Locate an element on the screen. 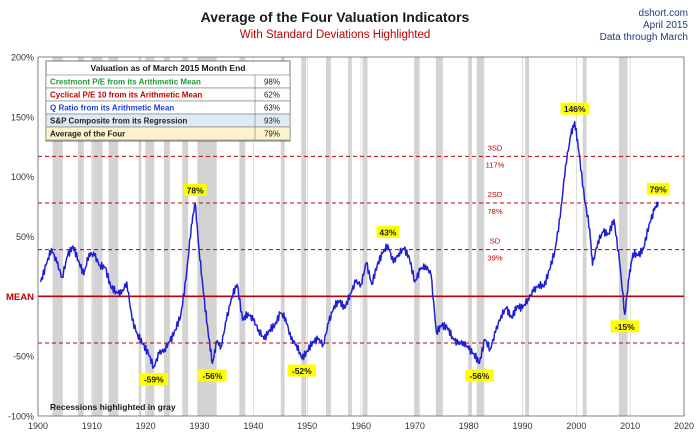 The height and width of the screenshot is (445, 697). table-row-value: 93% is located at coordinates (272, 121).